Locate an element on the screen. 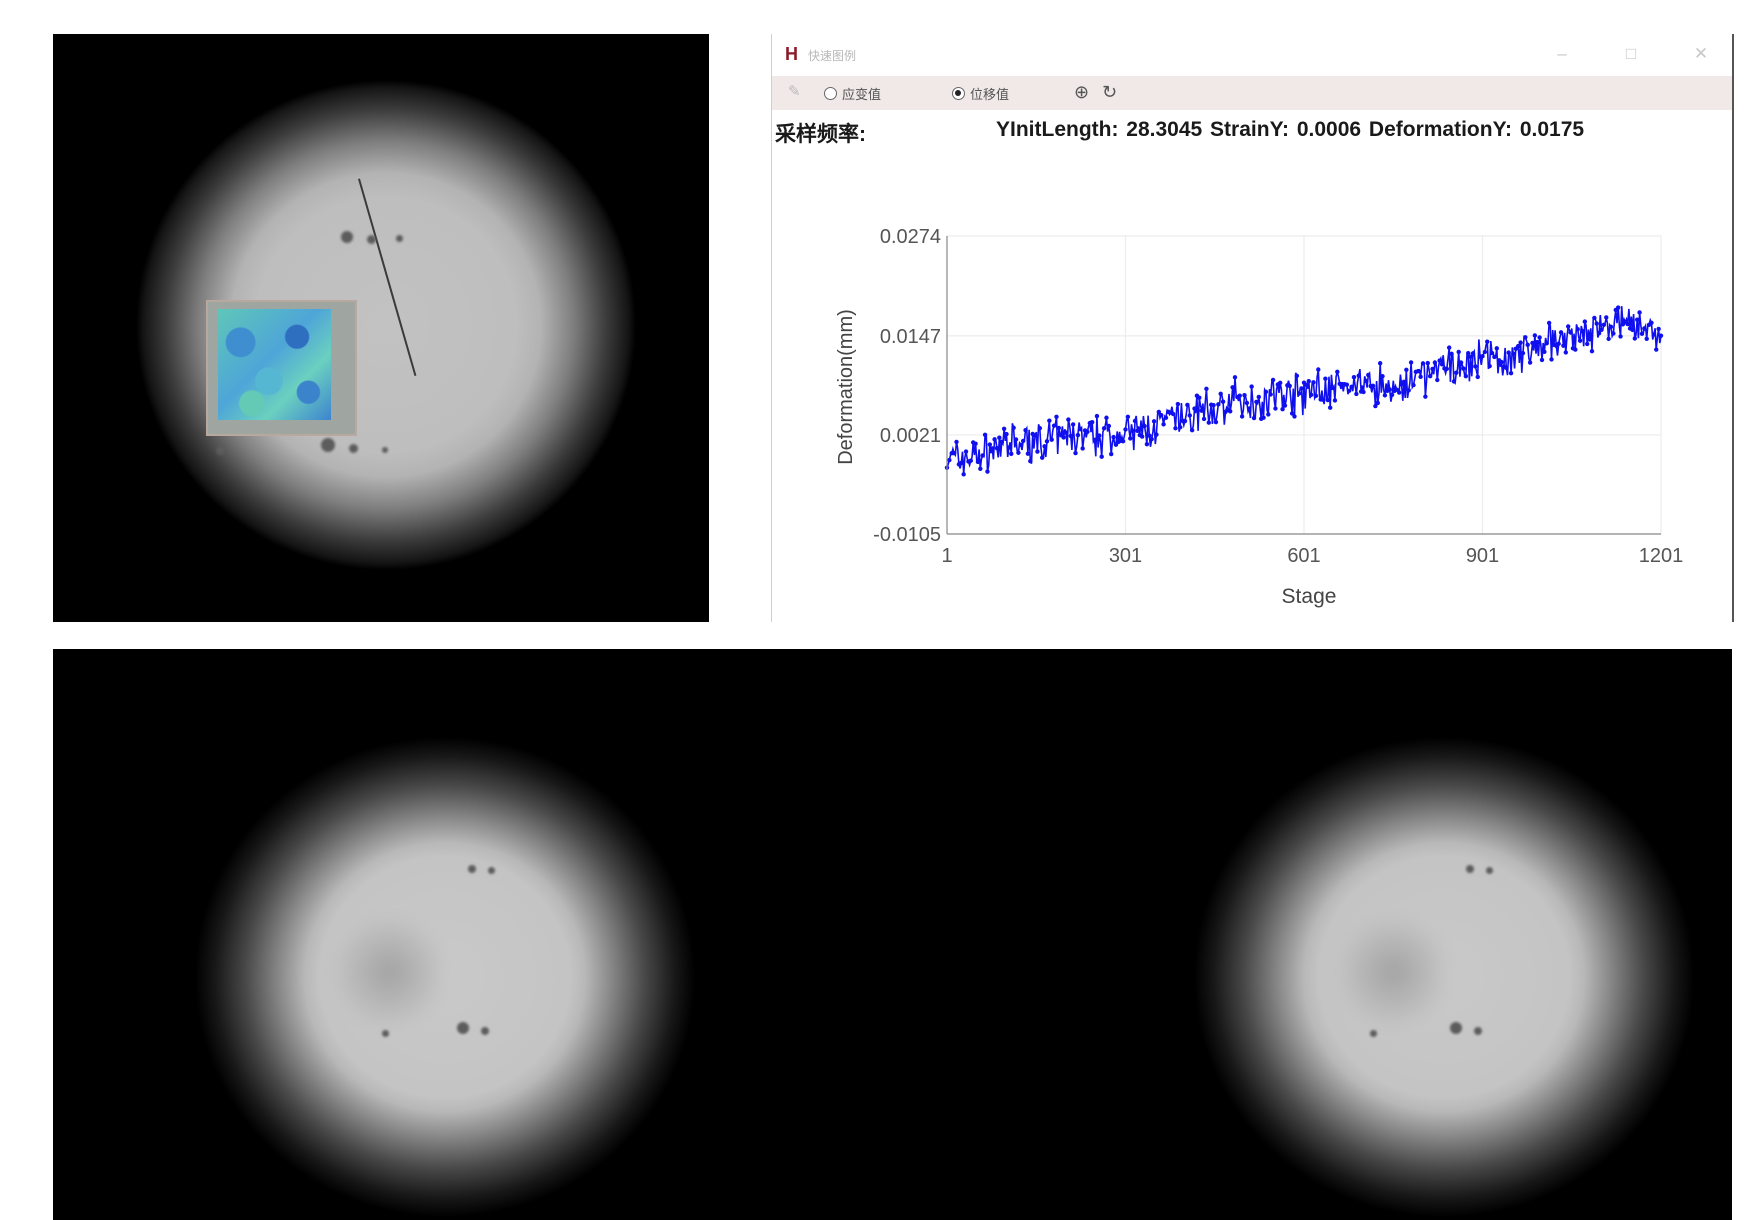  title-bar: H 快速图例 – □ ✕ is located at coordinates (1252, 55).